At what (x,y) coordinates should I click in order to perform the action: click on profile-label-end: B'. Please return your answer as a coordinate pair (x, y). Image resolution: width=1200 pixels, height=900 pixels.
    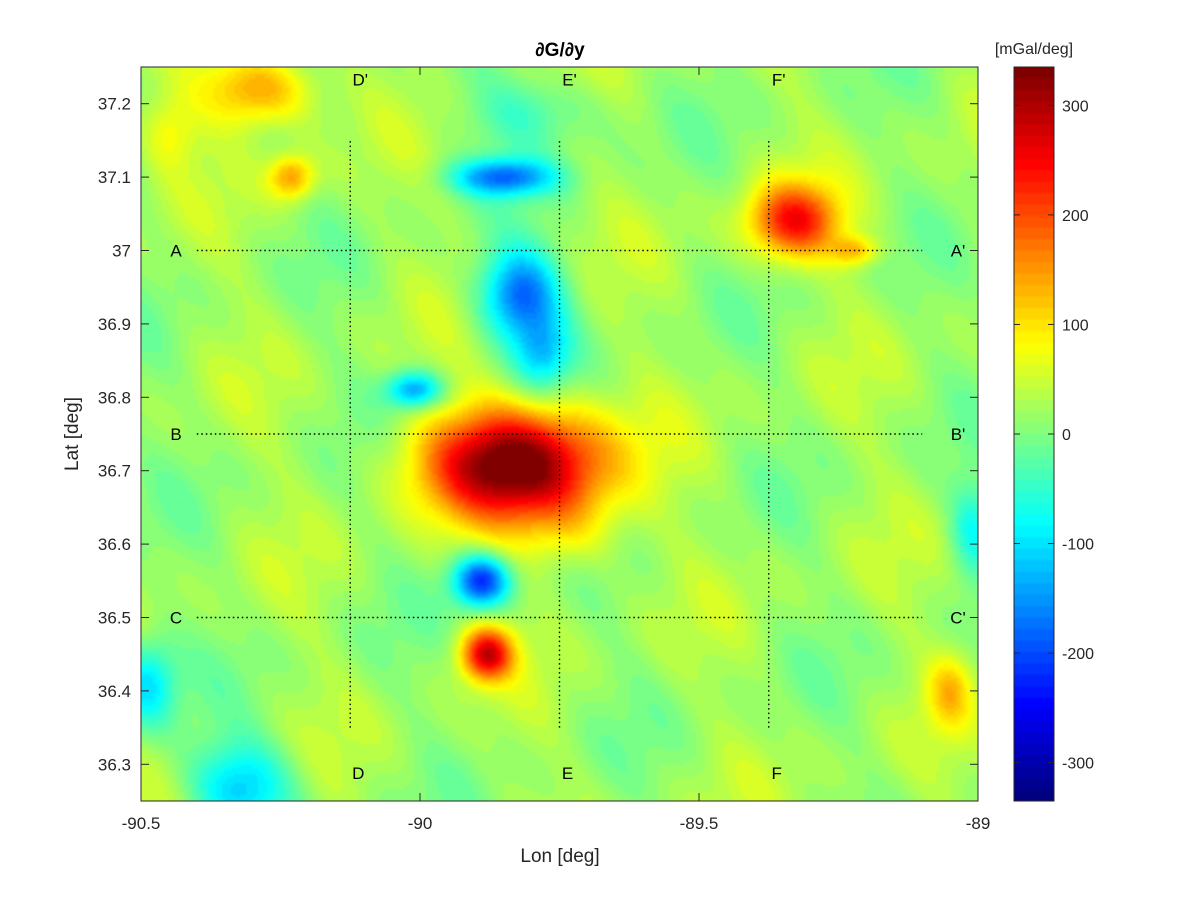
    Looking at the image, I should click on (958, 434).